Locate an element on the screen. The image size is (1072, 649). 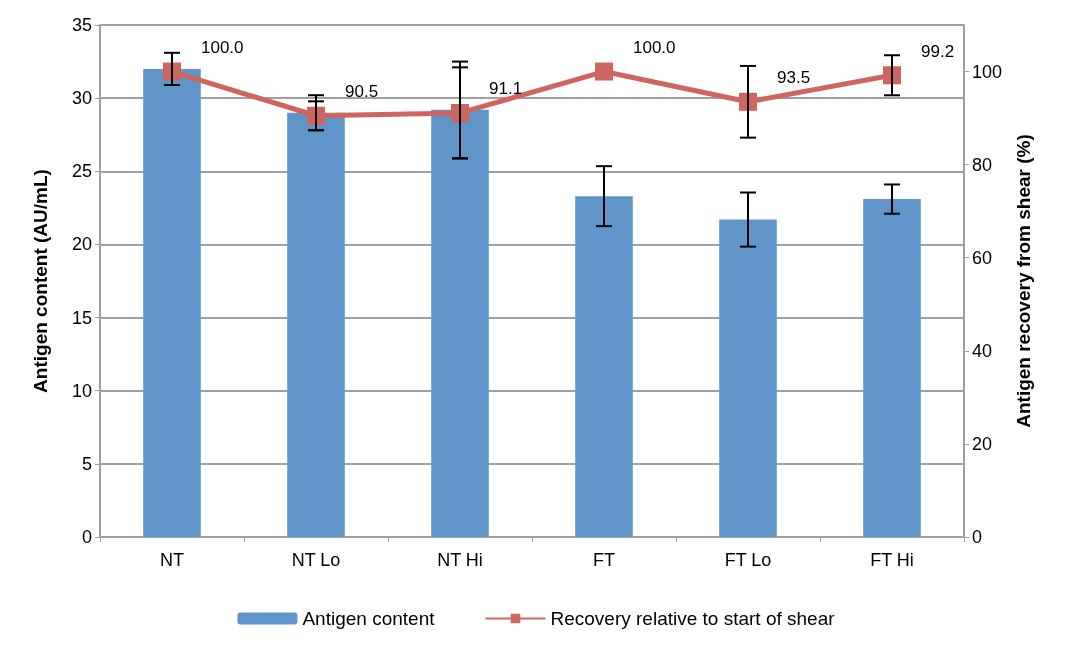
data-label: 93.5 is located at coordinates (794, 78).